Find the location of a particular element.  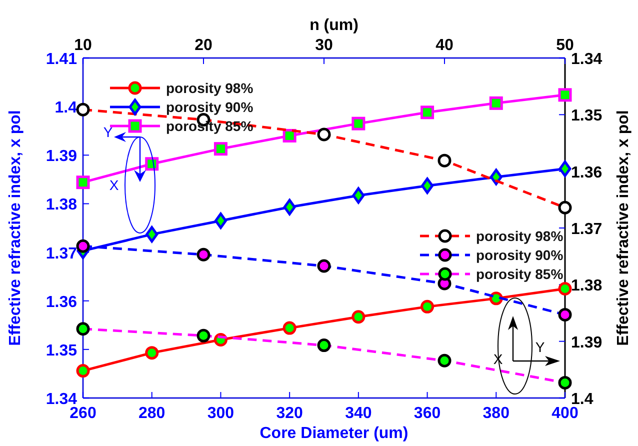

y2-tick-label: 1.39 is located at coordinates (586, 343).